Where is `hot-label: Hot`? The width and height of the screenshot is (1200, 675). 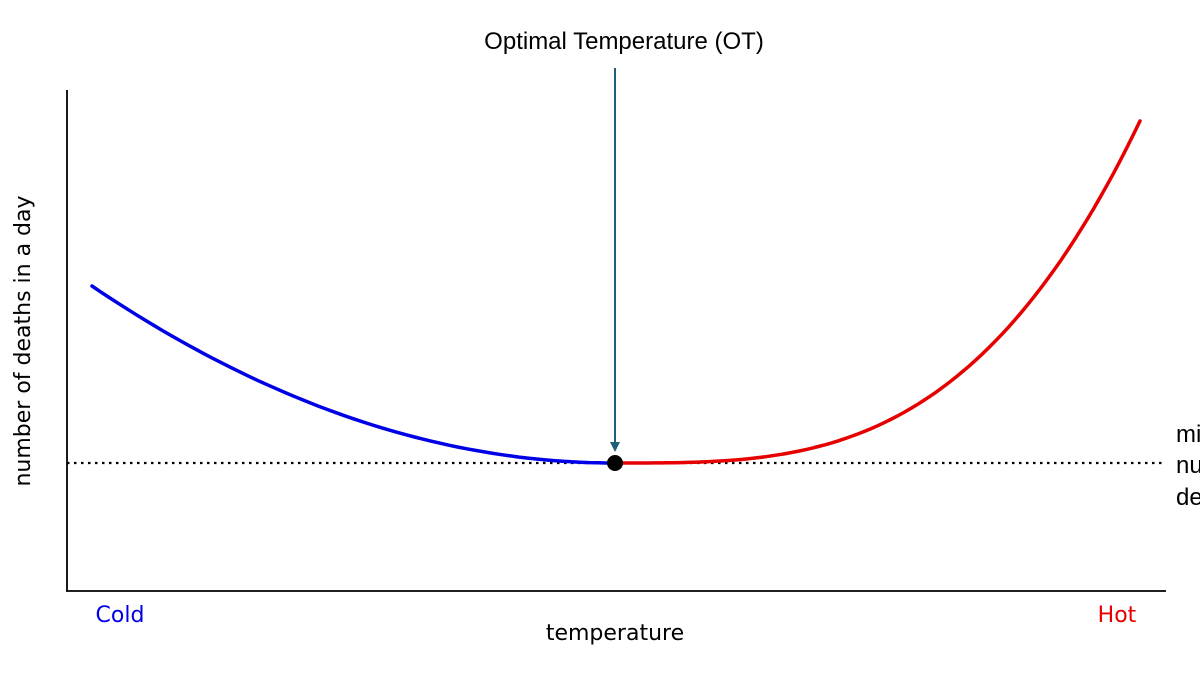 hot-label: Hot is located at coordinates (1117, 615).